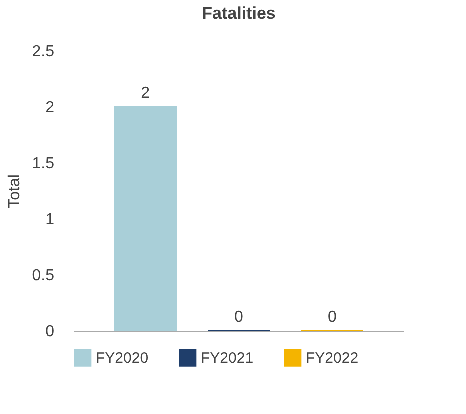 Image resolution: width=466 pixels, height=414 pixels. What do you see at coordinates (43, 276) in the screenshot?
I see `y-tick-label: 0.5` at bounding box center [43, 276].